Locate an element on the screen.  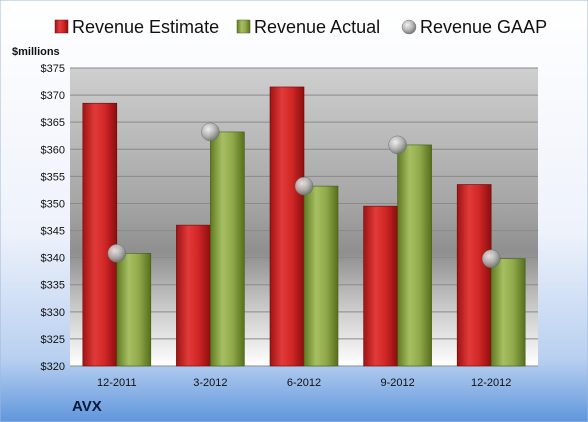
legend-label-gaap: Revenue GAAP is located at coordinates (483, 27).